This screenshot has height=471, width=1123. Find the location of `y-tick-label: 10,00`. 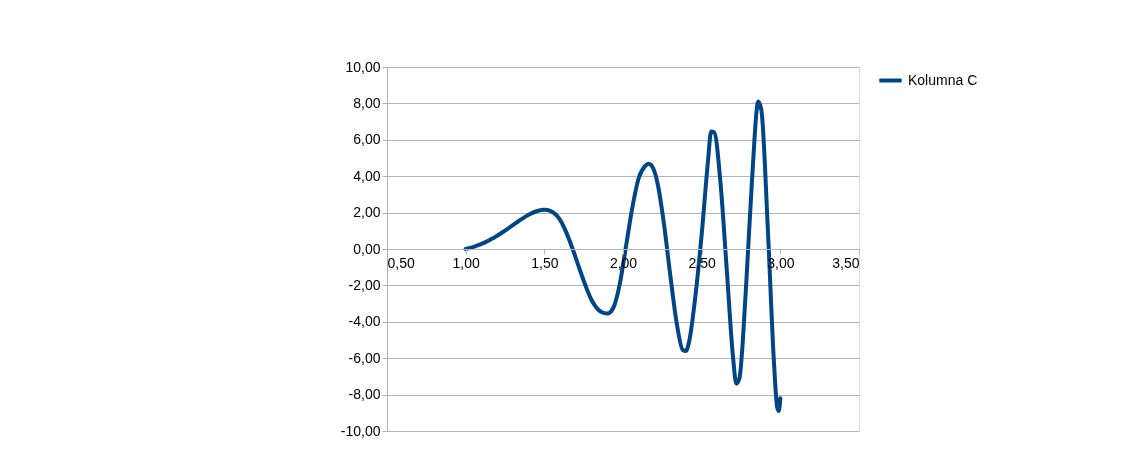

y-tick-label: 10,00 is located at coordinates (363, 66).